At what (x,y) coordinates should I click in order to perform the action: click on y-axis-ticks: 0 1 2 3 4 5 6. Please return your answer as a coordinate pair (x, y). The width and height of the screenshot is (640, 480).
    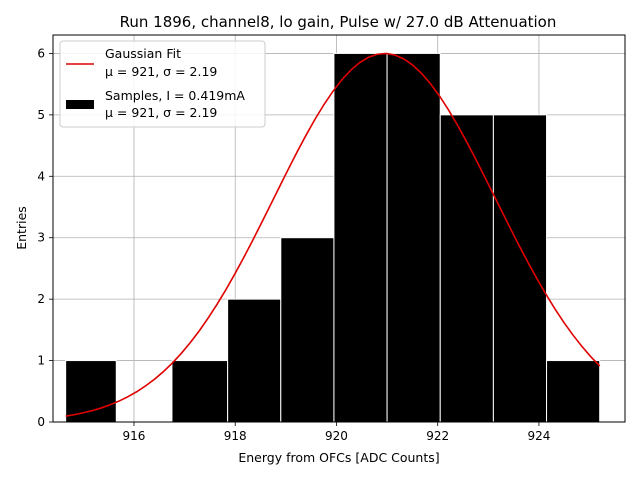
    Looking at the image, I should click on (45, 237).